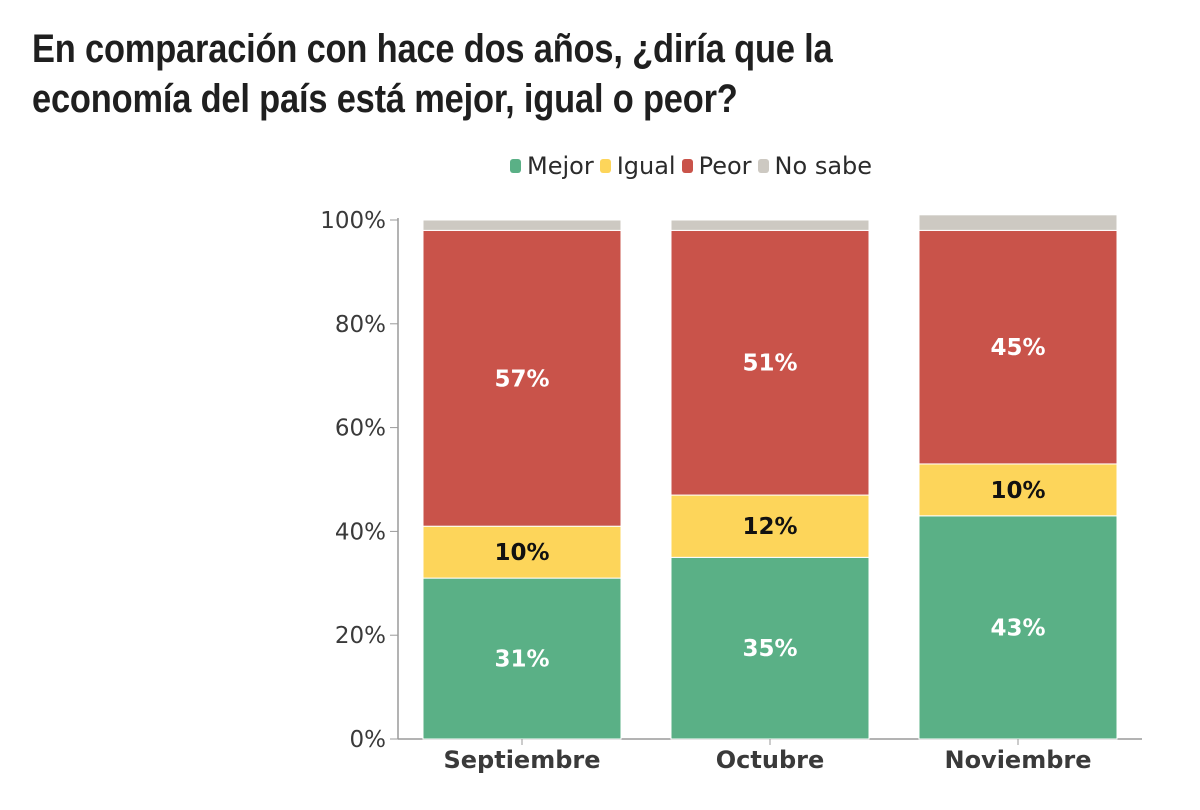 The image size is (1200, 810). What do you see at coordinates (353, 221) in the screenshot?
I see `y-tick-label: 100%` at bounding box center [353, 221].